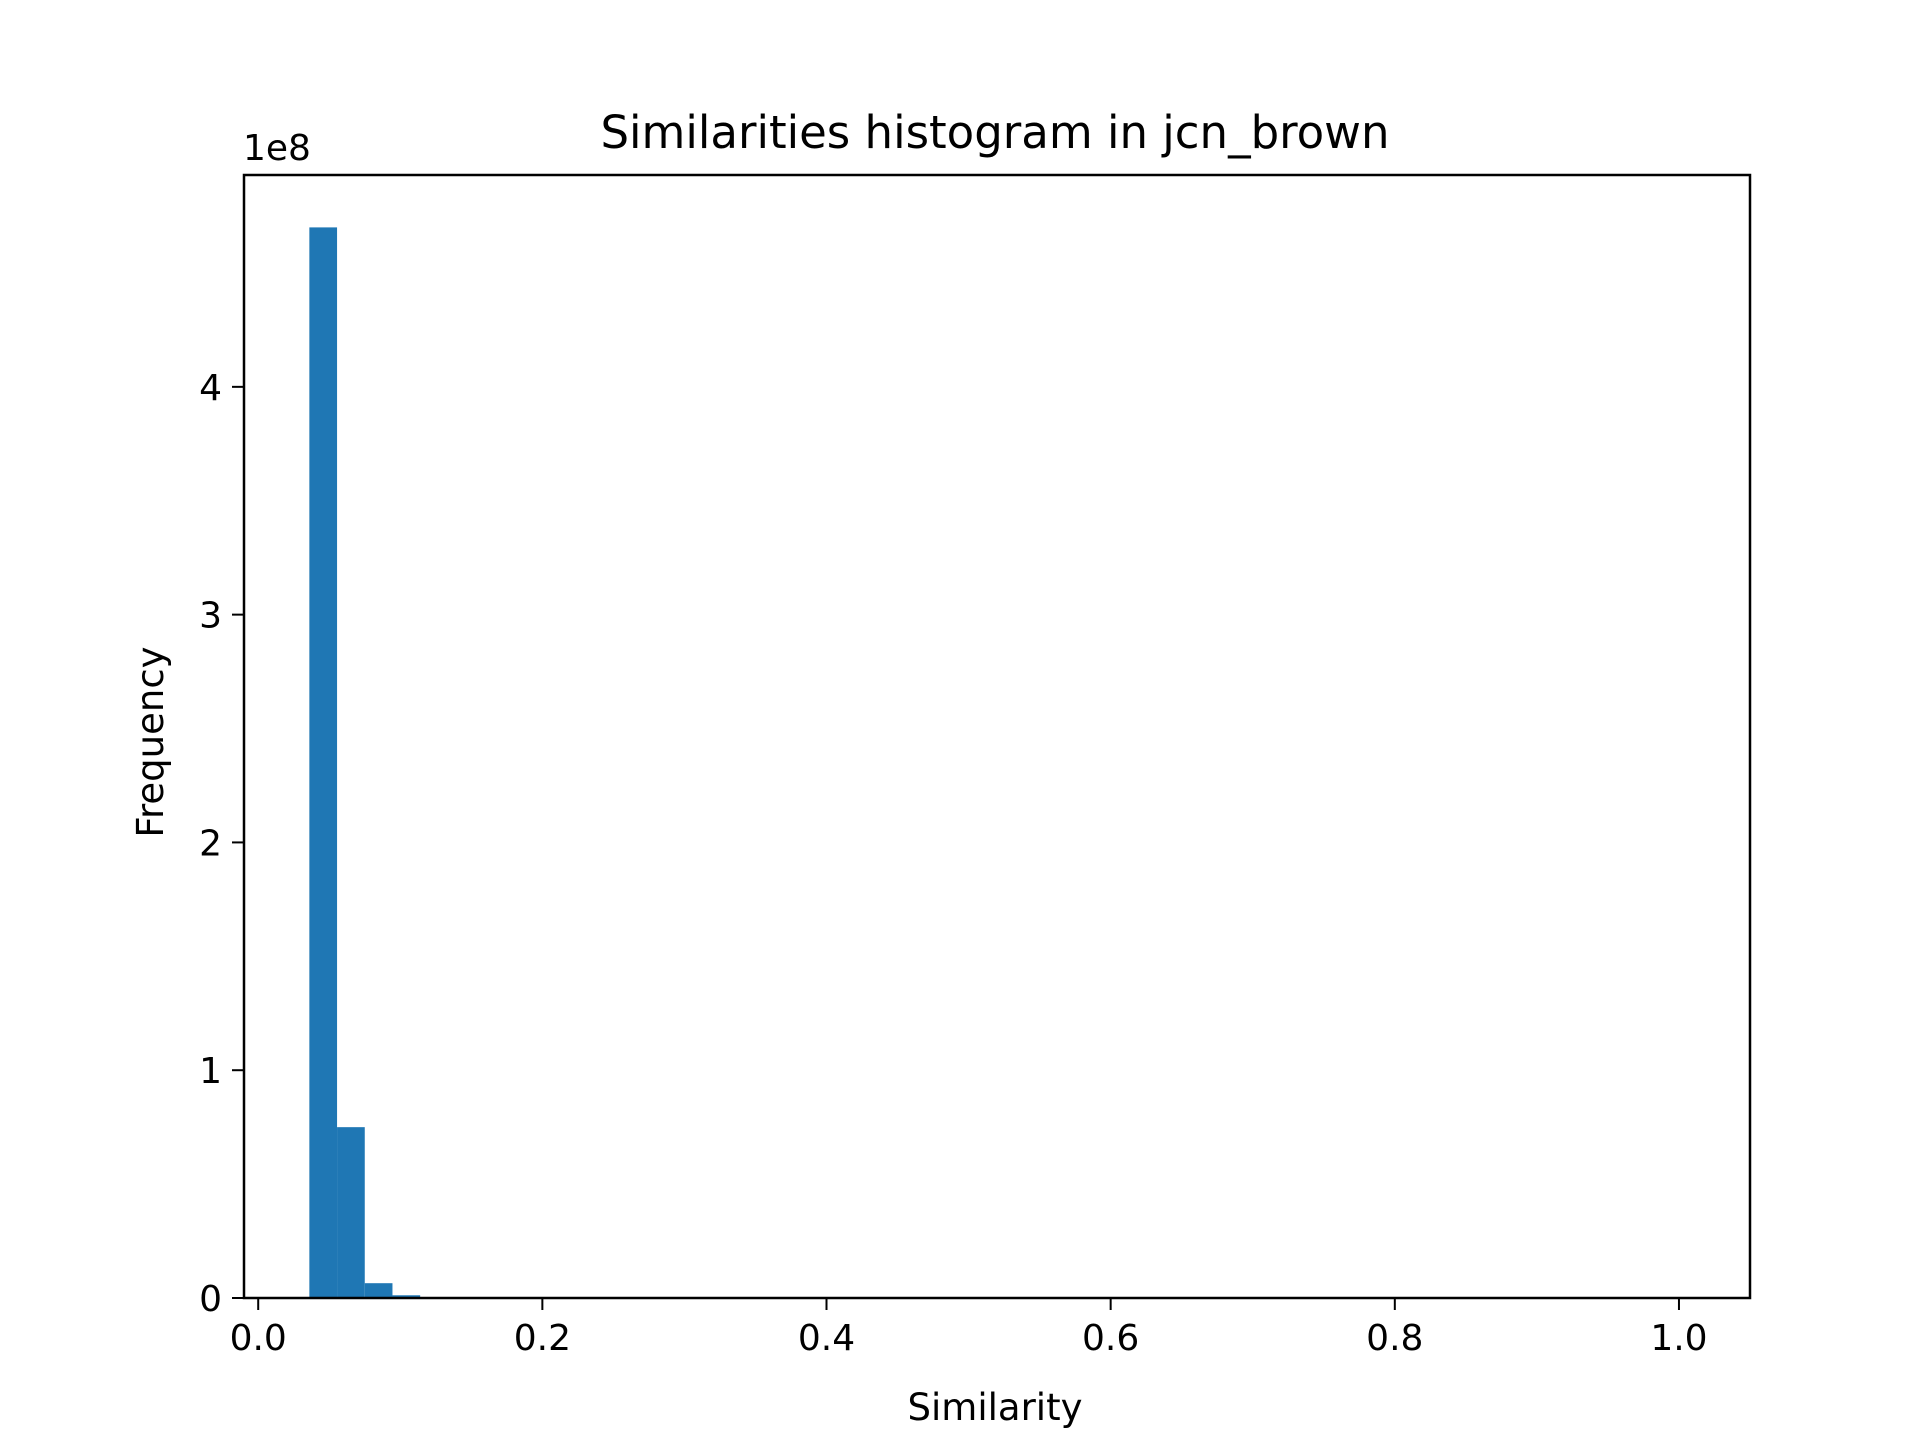 The height and width of the screenshot is (1440, 1920). I want to click on x-tick-label: 0.2, so click(542, 1338).